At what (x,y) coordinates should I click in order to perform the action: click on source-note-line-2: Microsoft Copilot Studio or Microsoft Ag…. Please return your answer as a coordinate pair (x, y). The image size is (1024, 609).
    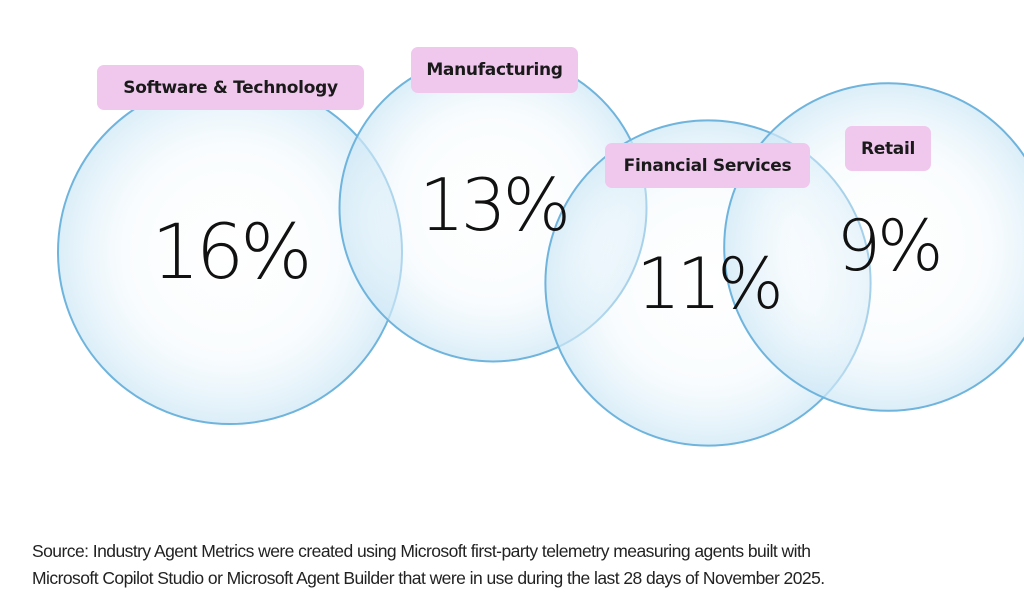
    Looking at the image, I should click on (428, 578).